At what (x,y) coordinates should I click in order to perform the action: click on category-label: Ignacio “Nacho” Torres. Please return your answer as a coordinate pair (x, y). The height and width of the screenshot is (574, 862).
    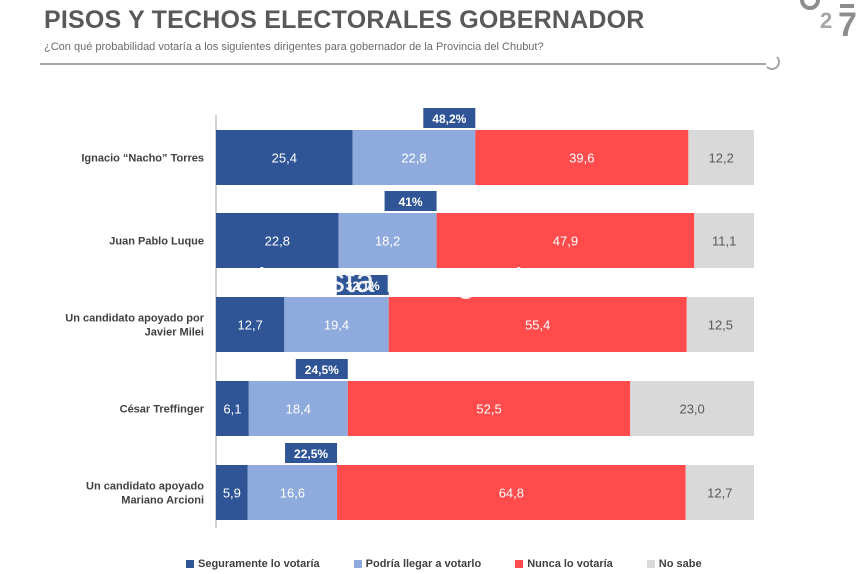
    Looking at the image, I should click on (142, 159).